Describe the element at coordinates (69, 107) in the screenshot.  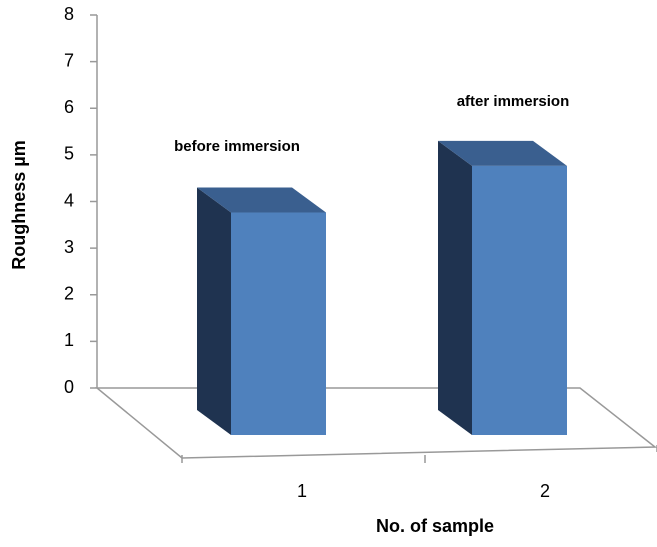
I see `y-tick-label: 6` at that location.